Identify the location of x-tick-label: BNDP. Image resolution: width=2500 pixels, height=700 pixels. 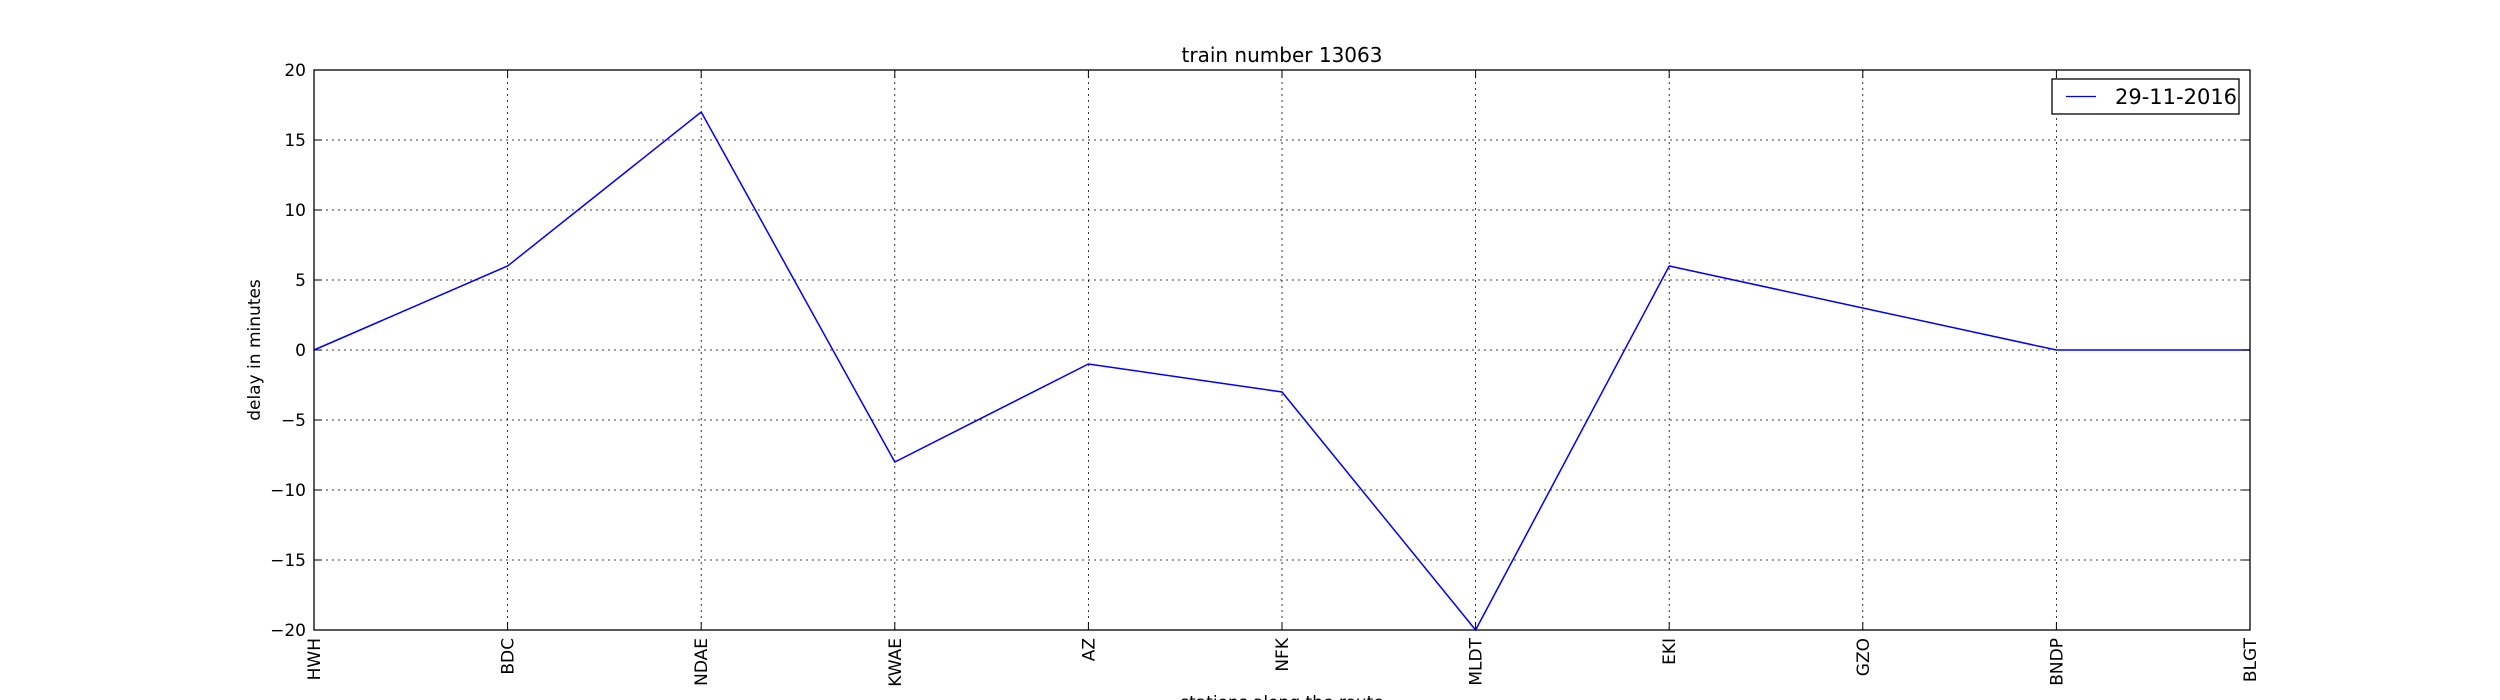
(2057, 662).